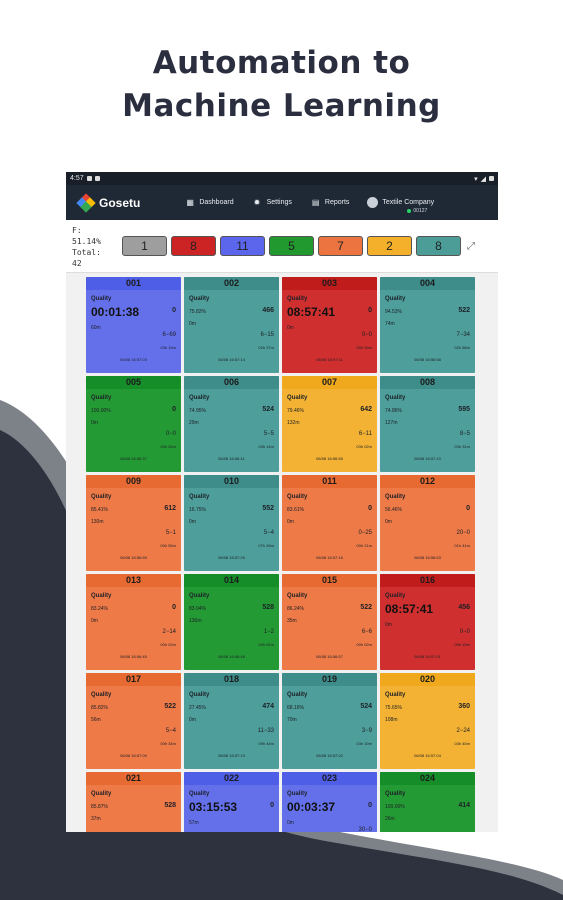  I want to click on machine-card: 023 Quality 00:03:37 0m 0 30−0, so click(329, 802).